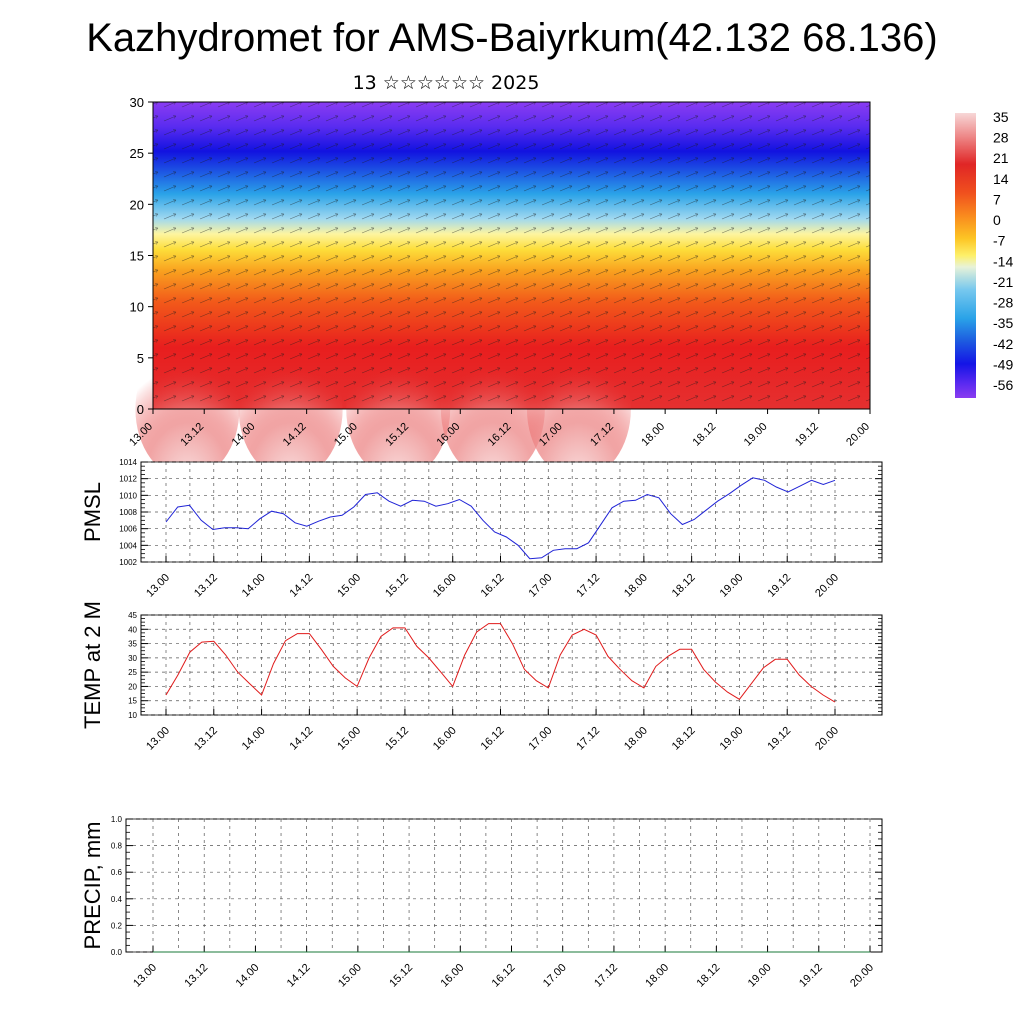 The height and width of the screenshot is (1024, 1024). Describe the element at coordinates (128, 529) in the screenshot. I see `ytick-label: 1006` at that location.